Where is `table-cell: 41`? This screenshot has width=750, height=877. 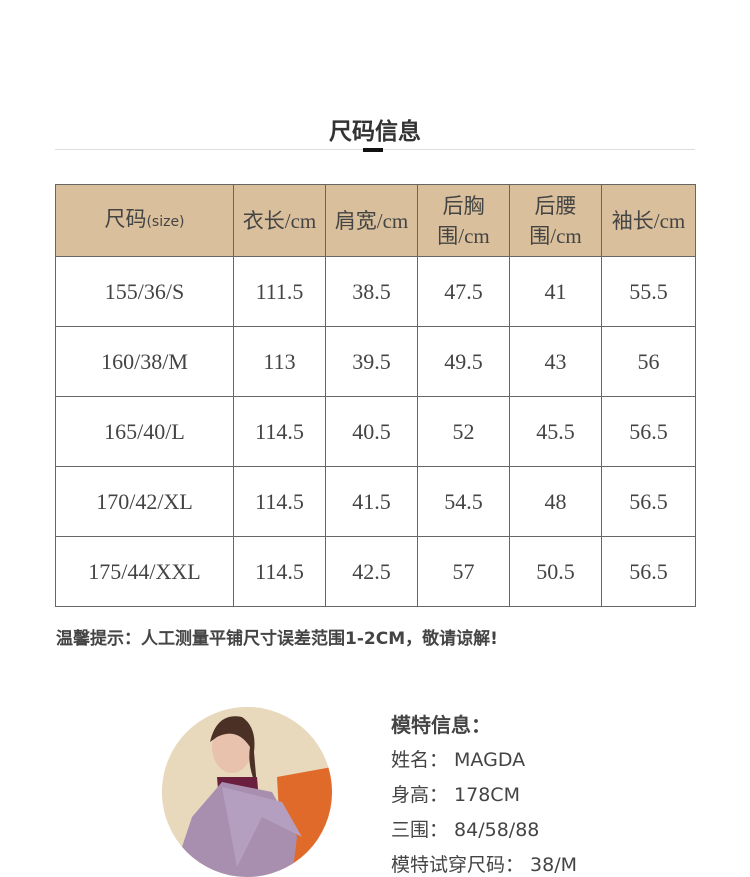 table-cell: 41 is located at coordinates (555, 291).